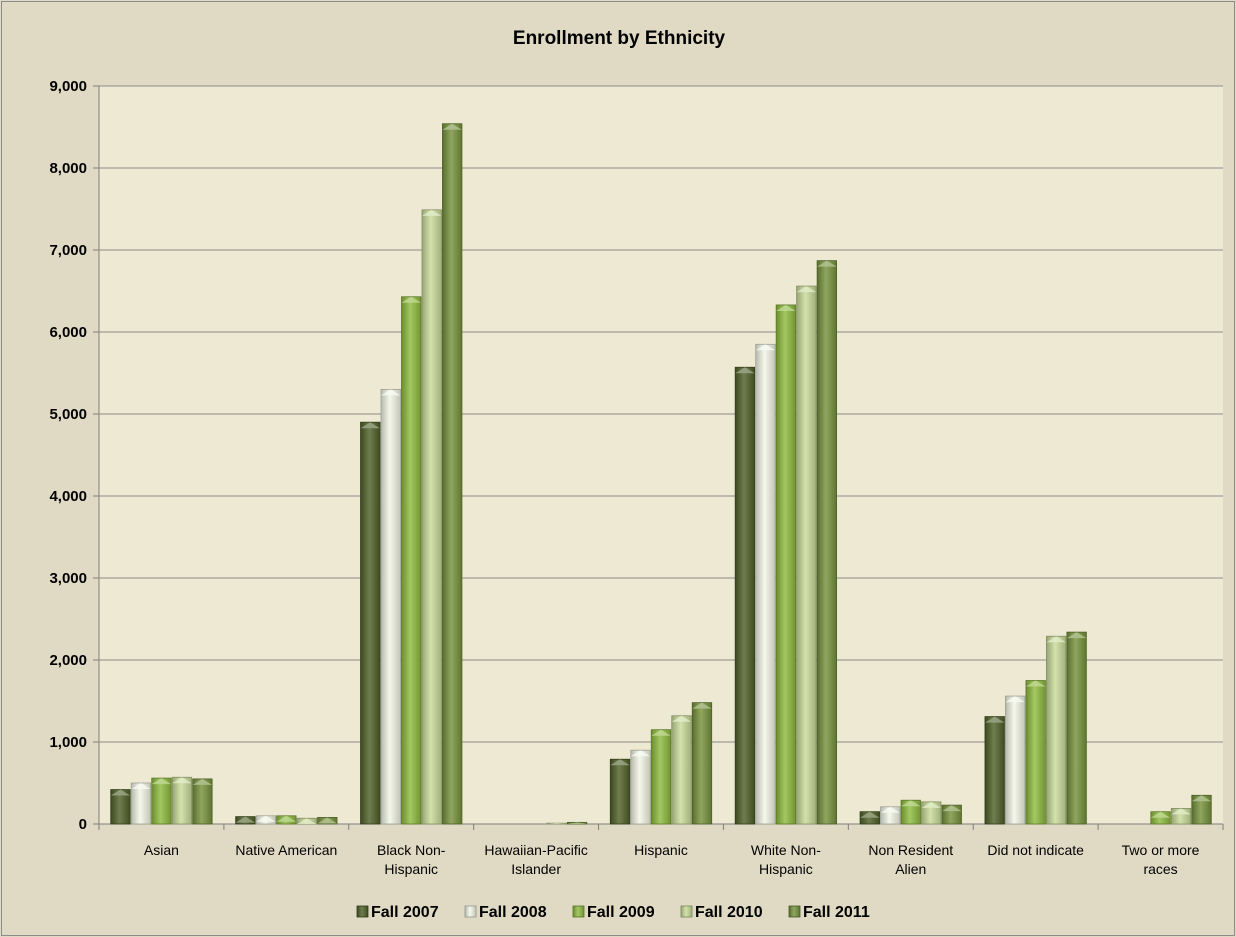 Image resolution: width=1236 pixels, height=937 pixels. What do you see at coordinates (786, 850) in the screenshot?
I see `x-tick-label: White Non-` at bounding box center [786, 850].